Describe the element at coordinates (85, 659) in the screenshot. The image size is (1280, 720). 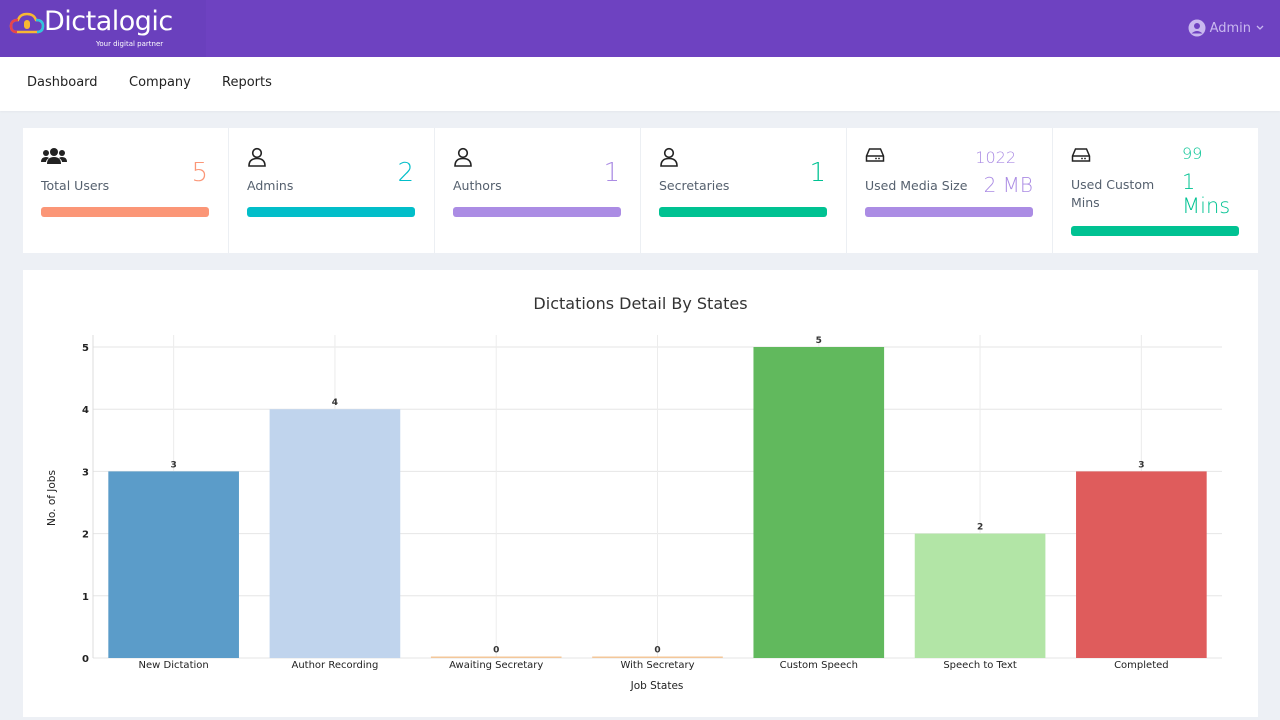
I see `y-tick-label: 0` at that location.